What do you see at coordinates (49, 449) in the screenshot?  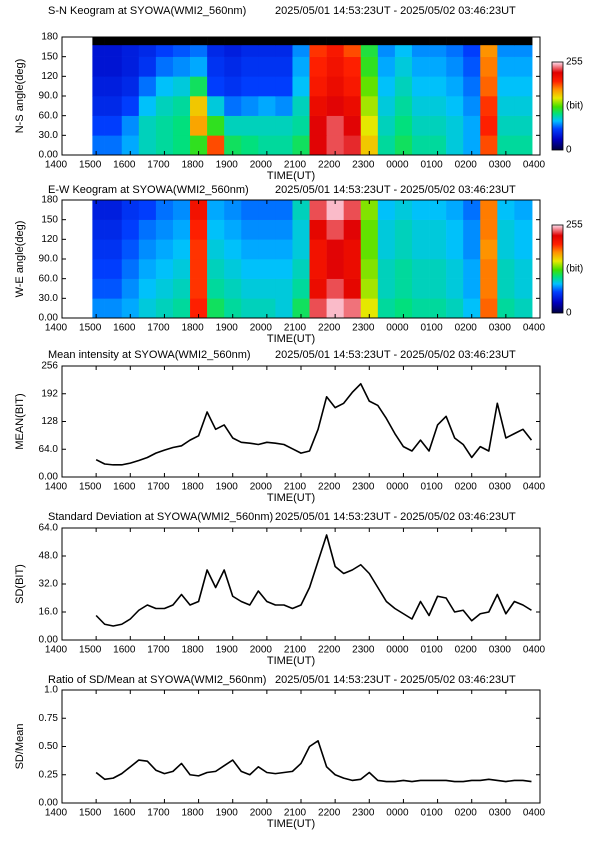 I see `y-tick-label: 64.0` at bounding box center [49, 449].